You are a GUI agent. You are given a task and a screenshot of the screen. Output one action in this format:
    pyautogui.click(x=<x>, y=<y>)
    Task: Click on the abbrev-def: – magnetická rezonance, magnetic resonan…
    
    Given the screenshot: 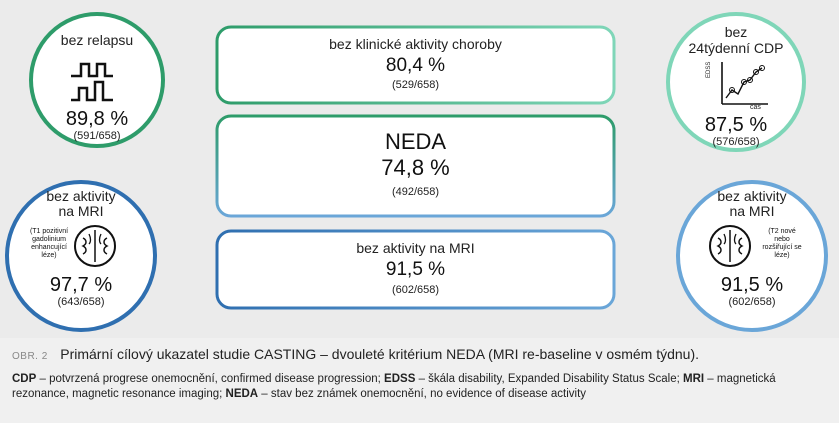 What is the action you would take?
    pyautogui.click(x=394, y=386)
    